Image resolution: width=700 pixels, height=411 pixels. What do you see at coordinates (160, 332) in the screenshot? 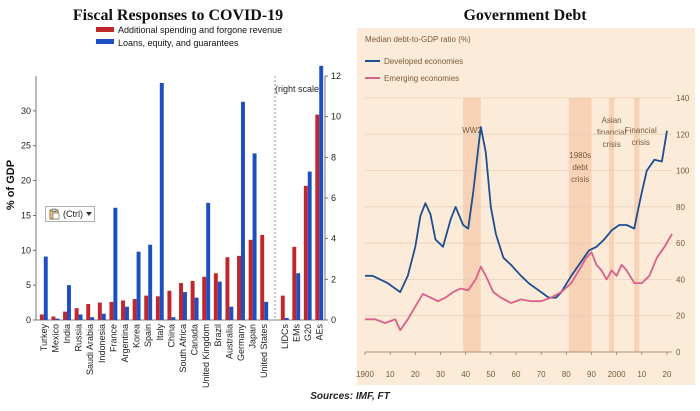
I see `fiscal-x-tick-label: Italy` at bounding box center [160, 332].